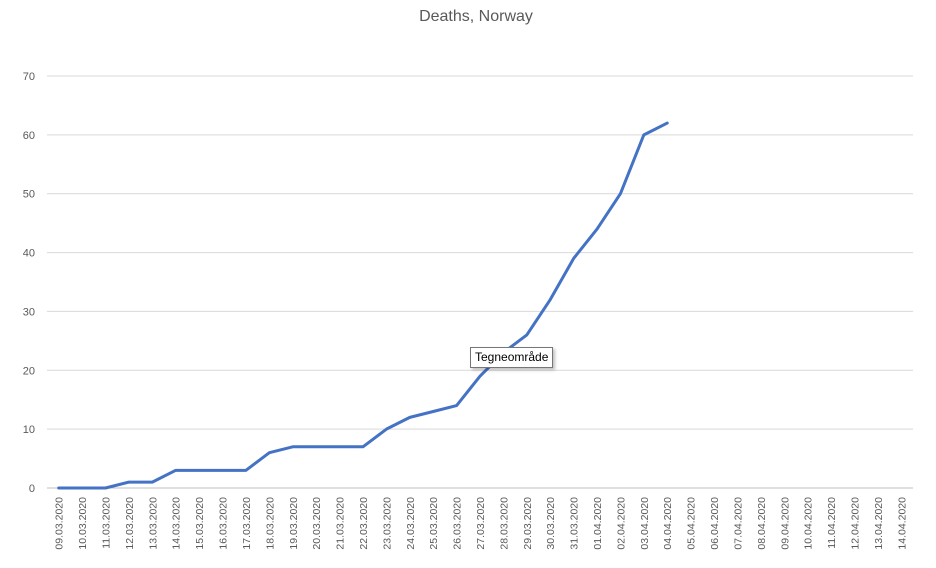 This screenshot has width=936, height=568. What do you see at coordinates (200, 523) in the screenshot?
I see `x-tick-label: 15.03.2020` at bounding box center [200, 523].